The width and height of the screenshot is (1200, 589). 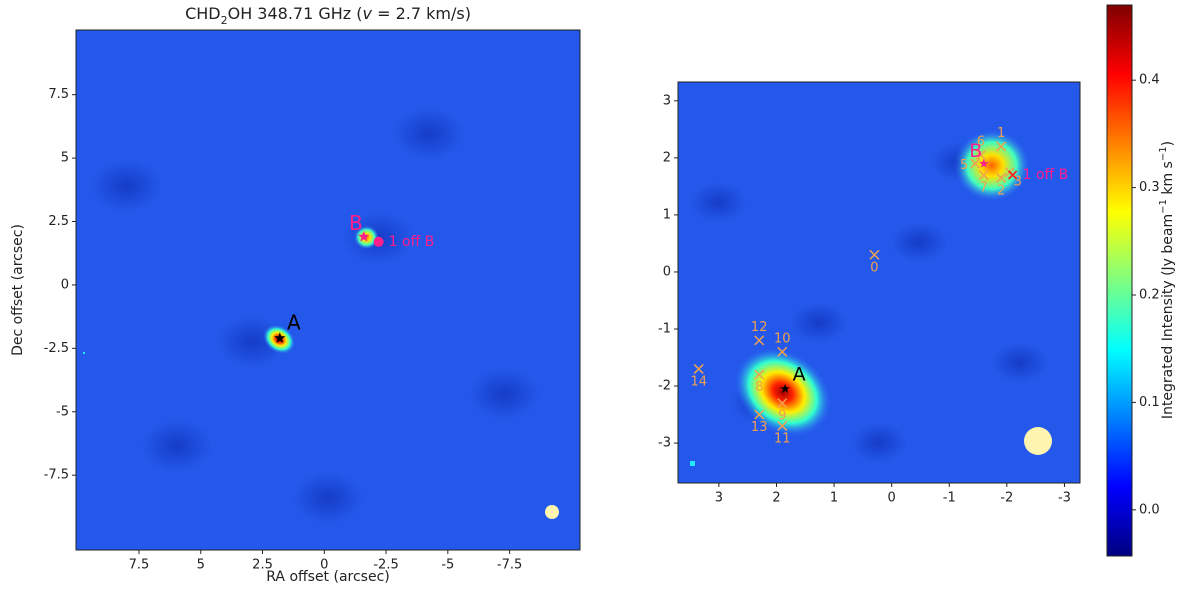 What do you see at coordinates (1064, 498) in the screenshot?
I see `x-tick-label: -3` at bounding box center [1064, 498].